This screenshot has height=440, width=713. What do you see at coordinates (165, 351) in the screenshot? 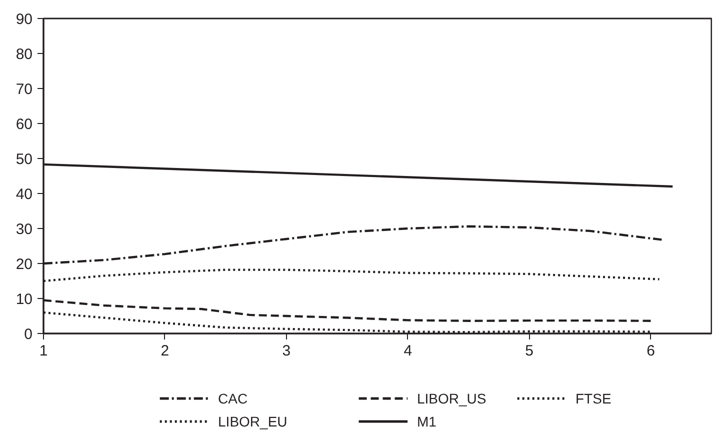
I see `x-tick-label: 2` at bounding box center [165, 351].